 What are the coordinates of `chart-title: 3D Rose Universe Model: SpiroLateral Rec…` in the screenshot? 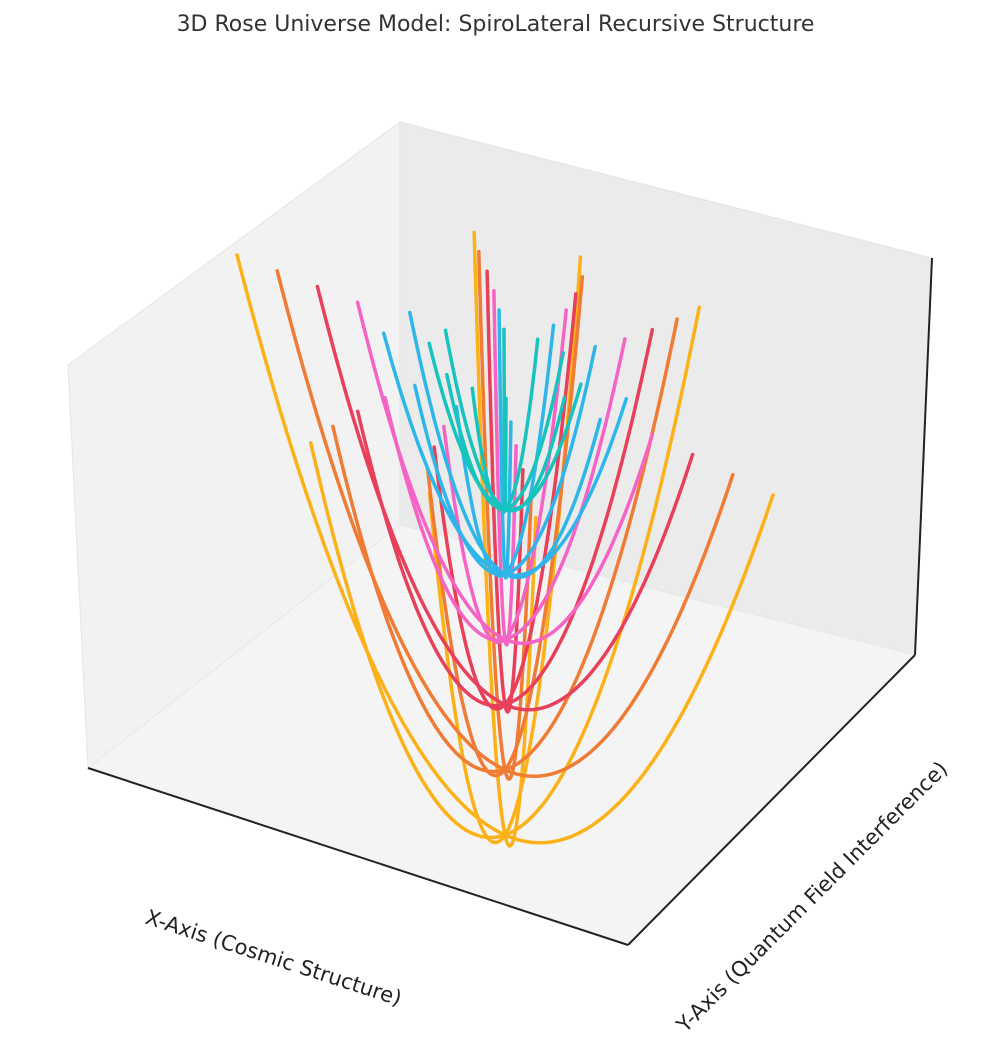 It's located at (495, 24).